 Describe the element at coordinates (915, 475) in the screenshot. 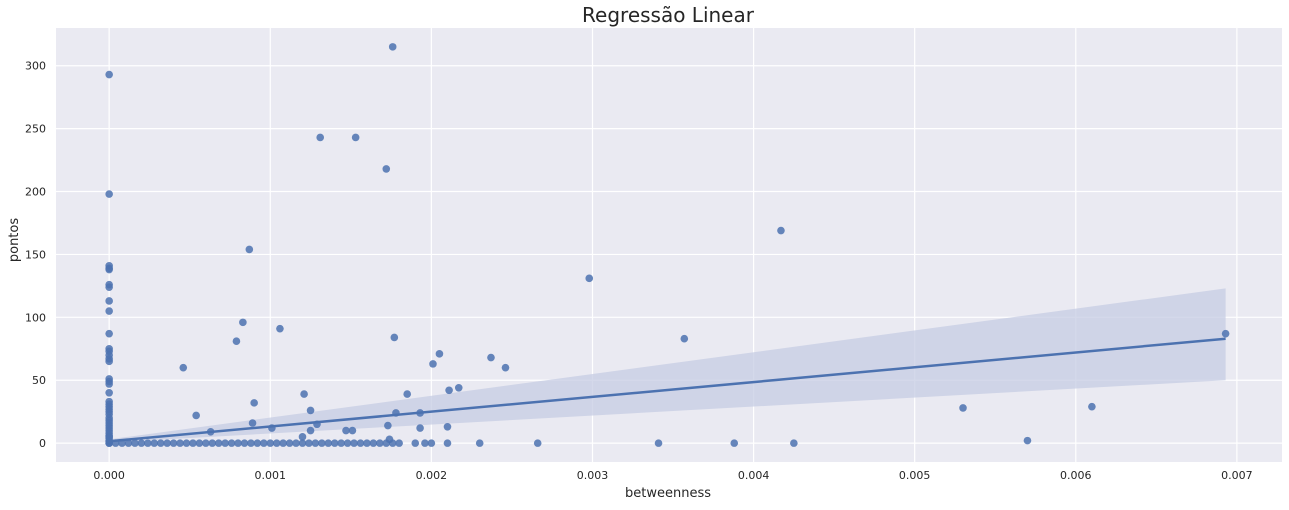

I see `x-tick-label: 0.005` at that location.